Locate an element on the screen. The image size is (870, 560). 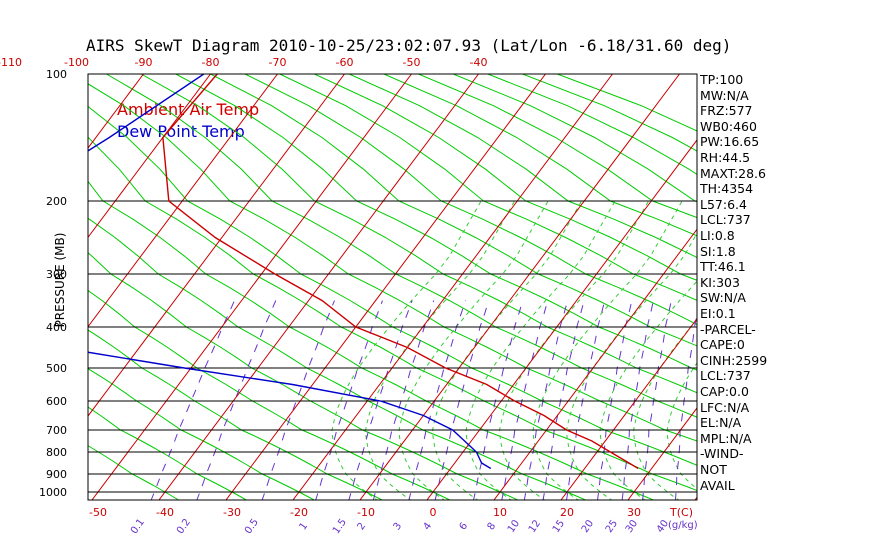
pressure-tick-label: 300 is located at coordinates (56, 274).